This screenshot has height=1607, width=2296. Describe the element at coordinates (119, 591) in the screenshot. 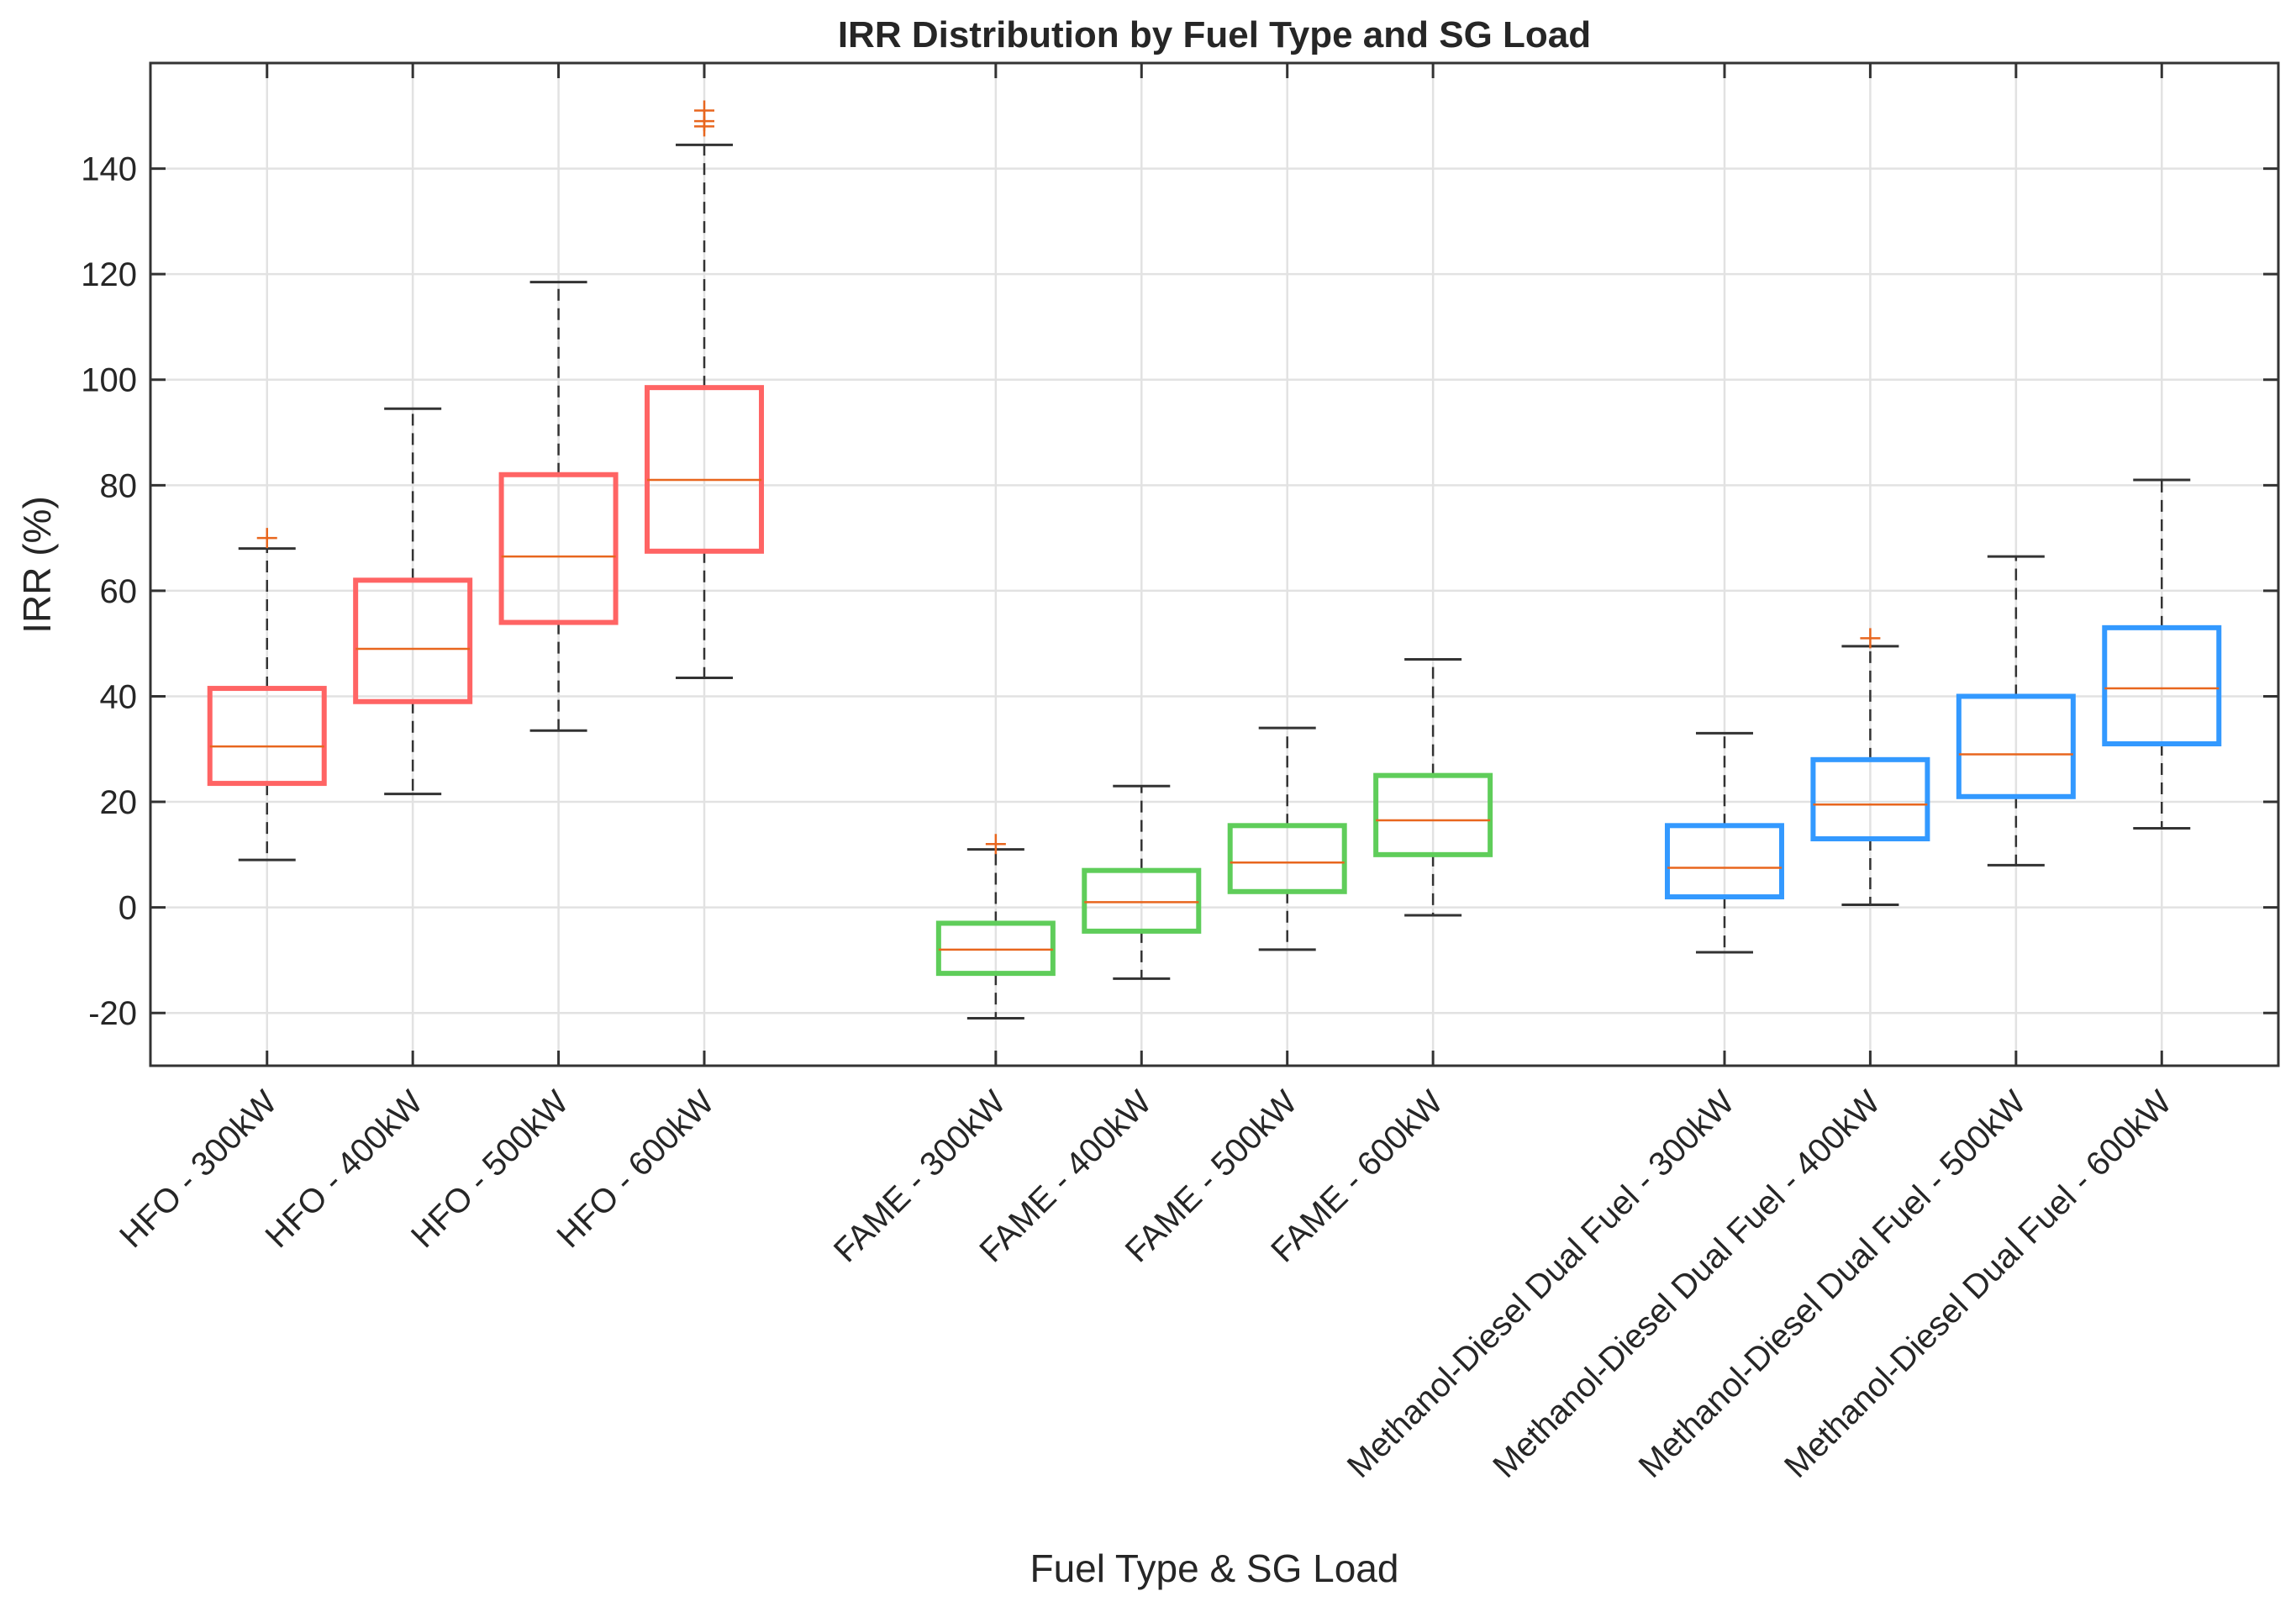

I see `y-tick-label: 60` at that location.